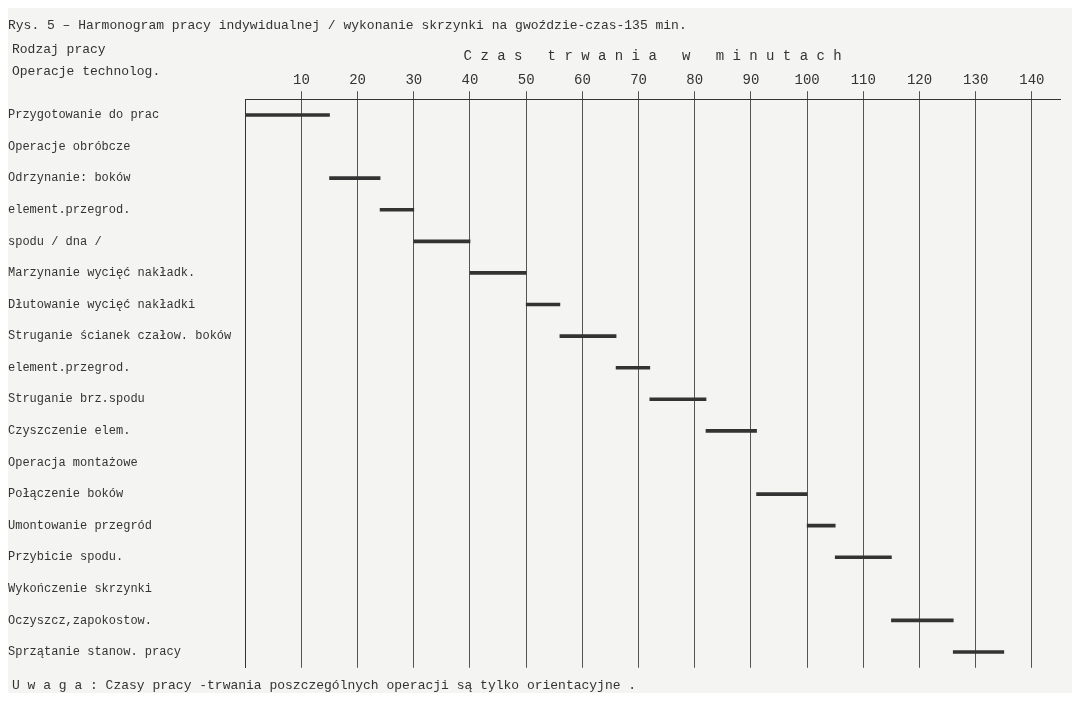 The width and height of the screenshot is (1080, 722). What do you see at coordinates (120, 336) in the screenshot?
I see `y-tick-label: Struganie ścianek czałow. boków` at bounding box center [120, 336].